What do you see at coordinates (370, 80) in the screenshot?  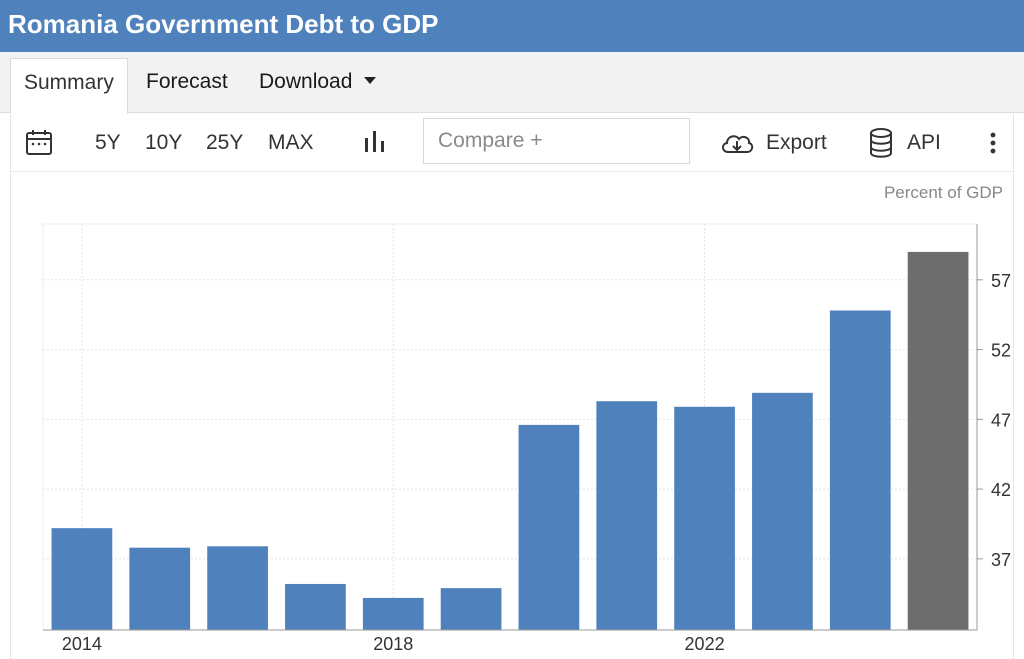 I see `caret-down-icon` at bounding box center [370, 80].